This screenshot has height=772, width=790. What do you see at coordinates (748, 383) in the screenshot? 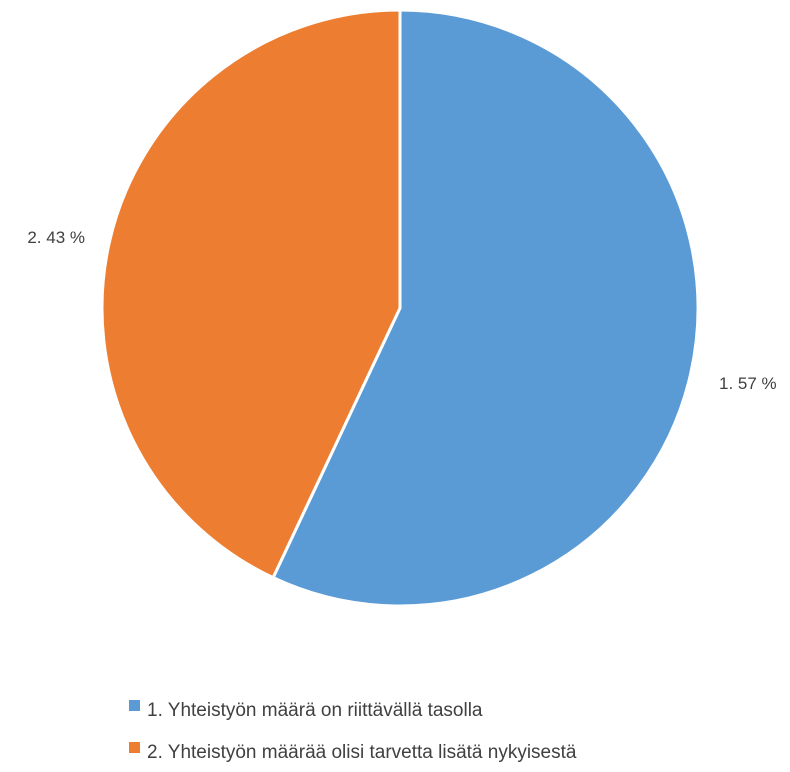
I see `data-label-slice-1: 1. 57 %` at bounding box center [748, 383].